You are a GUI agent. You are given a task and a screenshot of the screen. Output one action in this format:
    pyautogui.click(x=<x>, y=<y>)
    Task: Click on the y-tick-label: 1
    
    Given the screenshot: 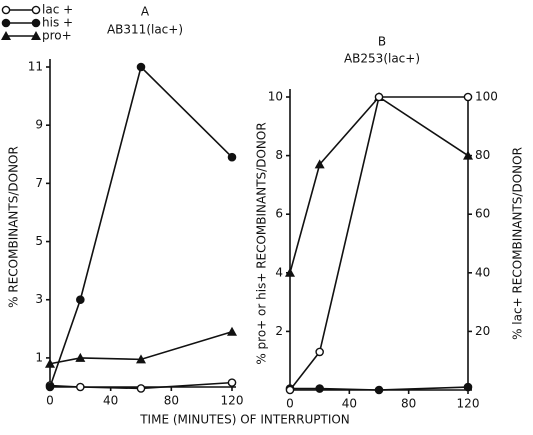 What is the action you would take?
    pyautogui.click(x=39, y=357)
    